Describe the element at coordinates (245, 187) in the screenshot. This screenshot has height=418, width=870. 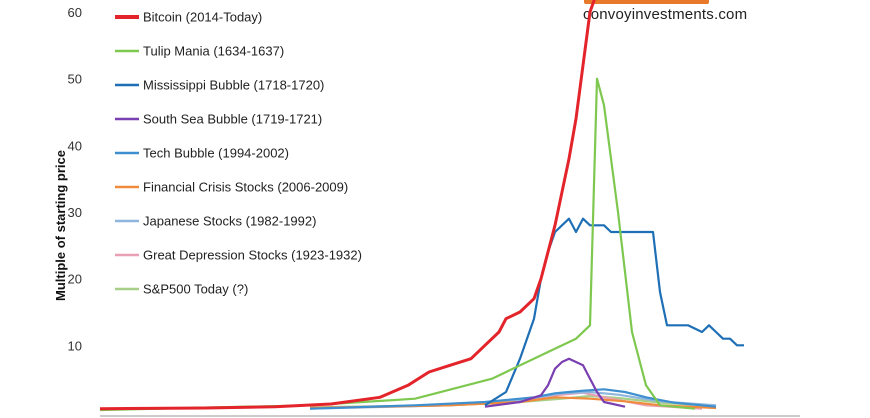
I see `legend-label: Financial Crisis Stocks (2006-2009)` at that location.